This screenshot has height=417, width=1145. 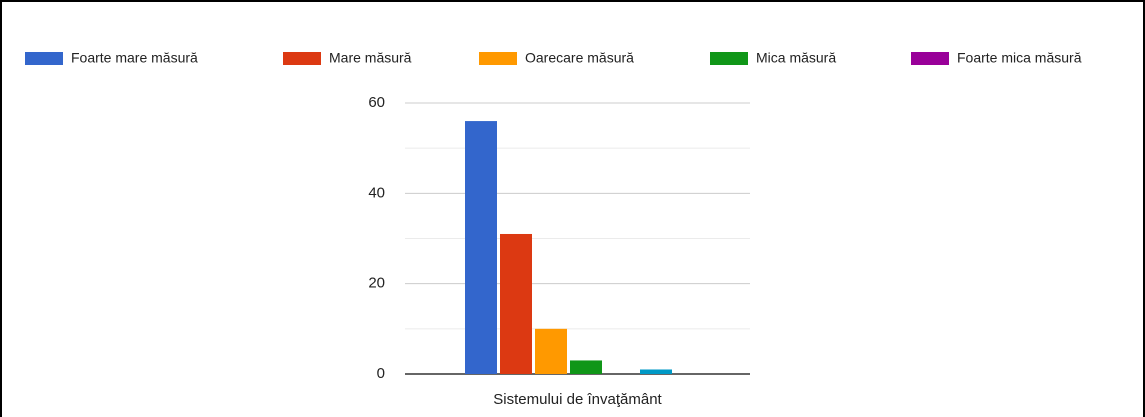 What do you see at coordinates (1019, 58) in the screenshot?
I see `legend-label: Foarte mica măsură` at bounding box center [1019, 58].